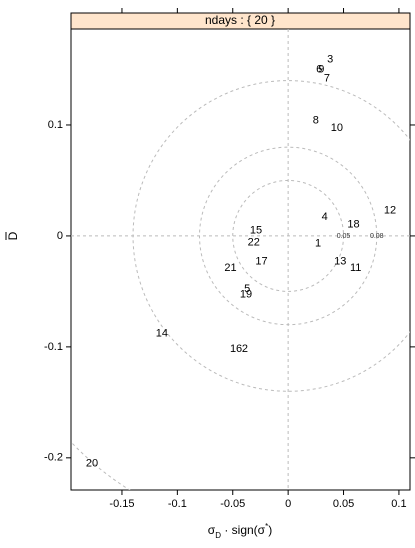  I want to click on point-label: 3, so click(330, 59).